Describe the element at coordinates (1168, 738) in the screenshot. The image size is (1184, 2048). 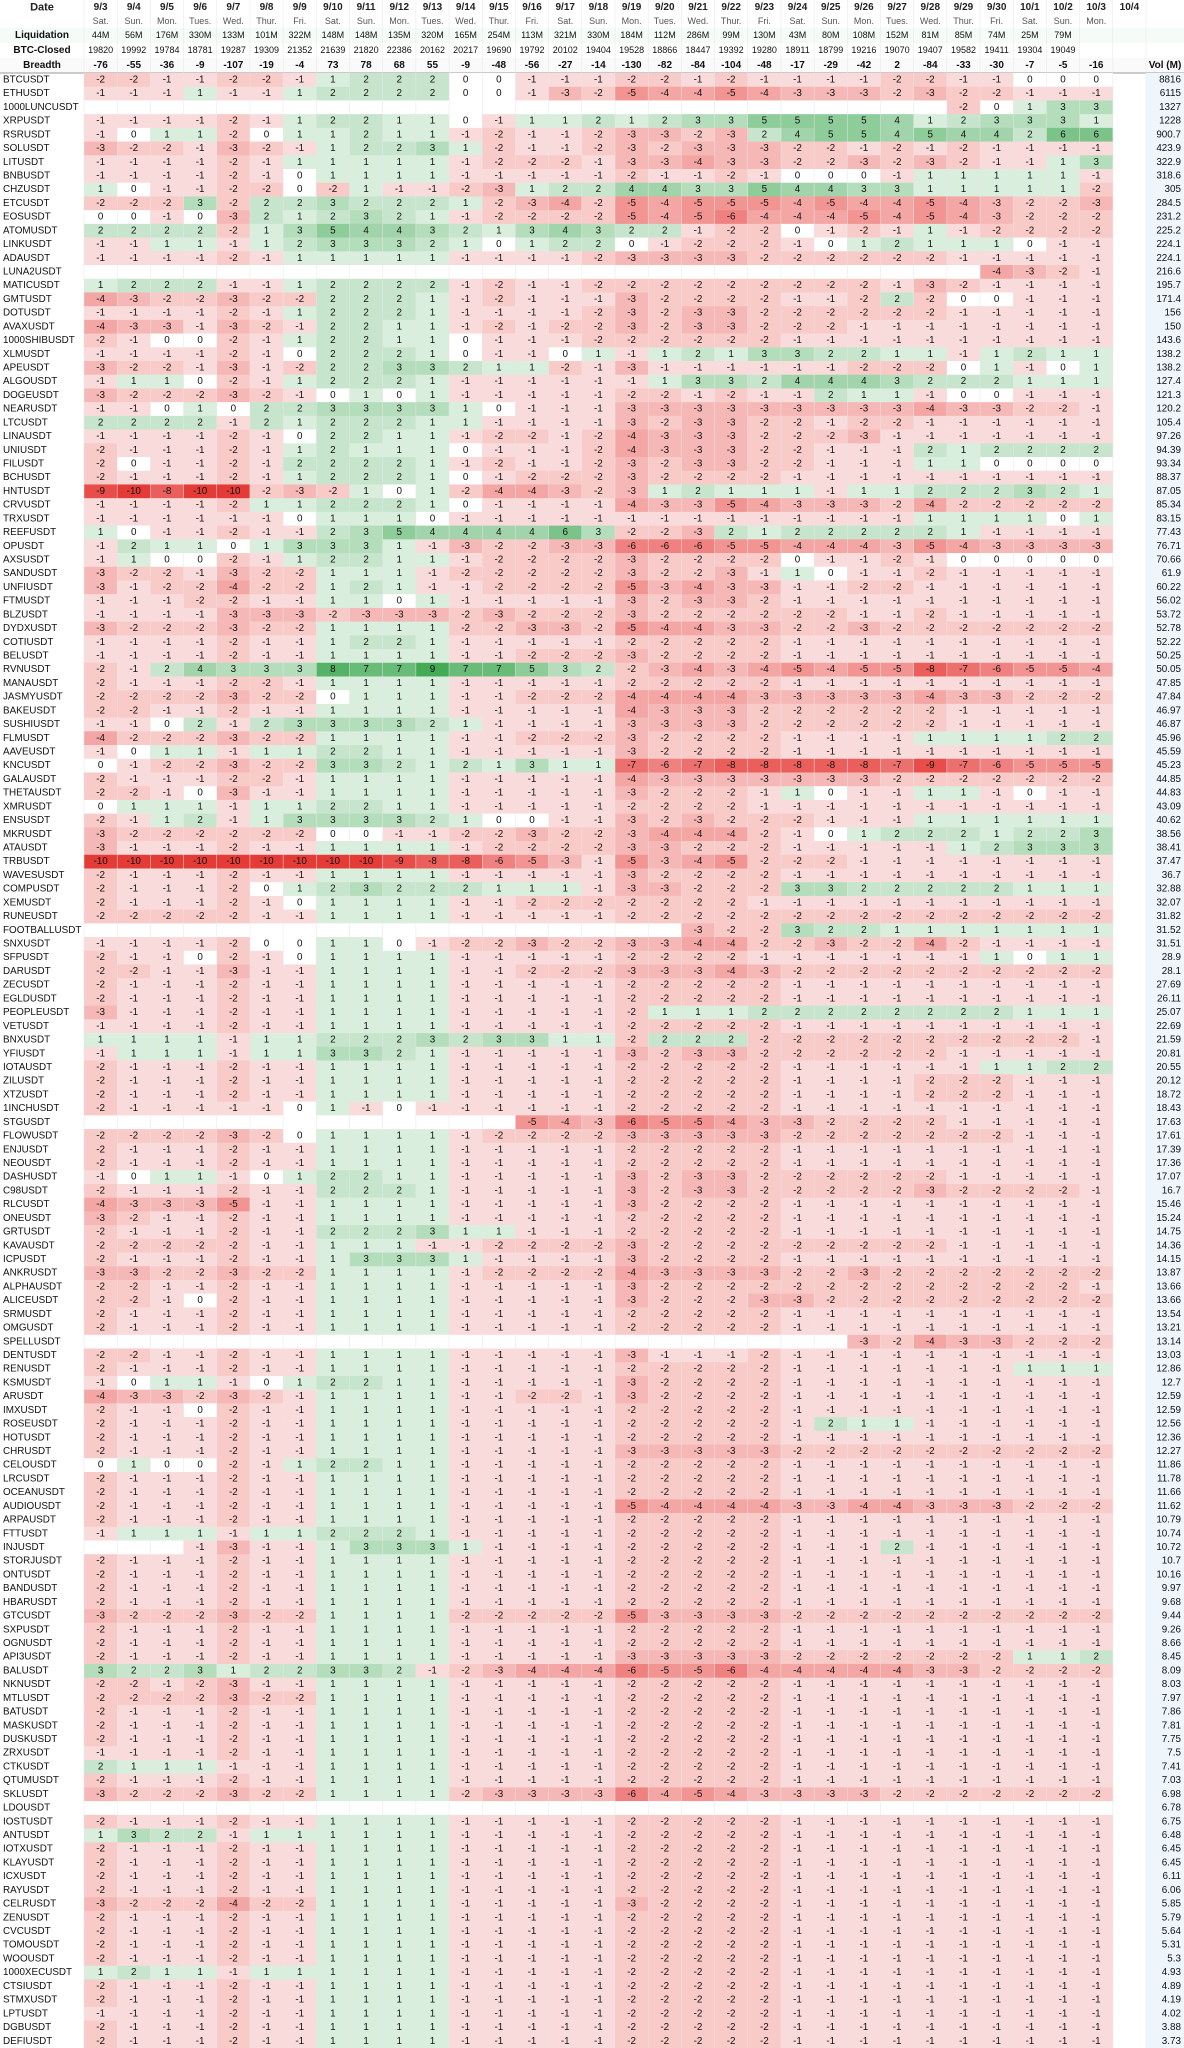
I see `vol-value: 45.96` at that location.